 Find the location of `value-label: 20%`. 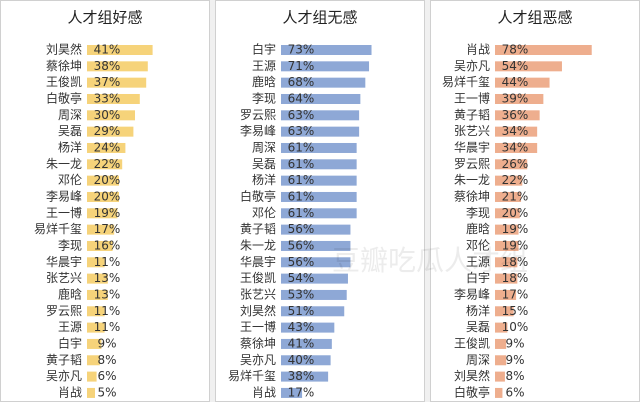

value-label: 20% is located at coordinates (107, 180).